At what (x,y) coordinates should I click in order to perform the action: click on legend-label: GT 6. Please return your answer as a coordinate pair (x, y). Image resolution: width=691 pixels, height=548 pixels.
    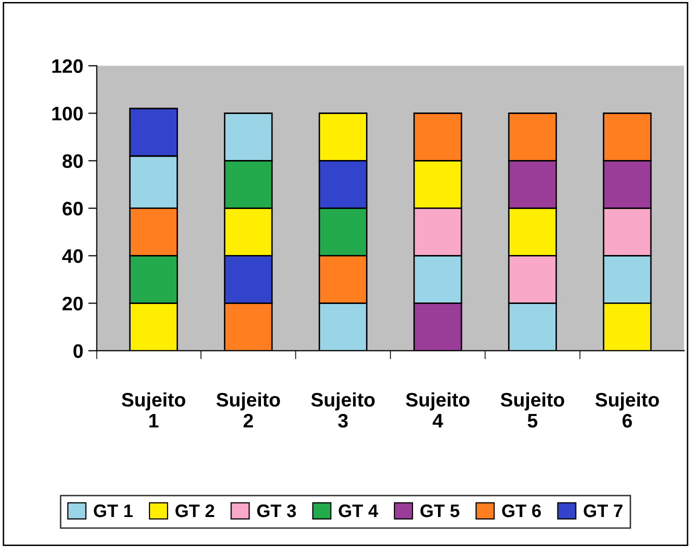
    Looking at the image, I should click on (521, 511).